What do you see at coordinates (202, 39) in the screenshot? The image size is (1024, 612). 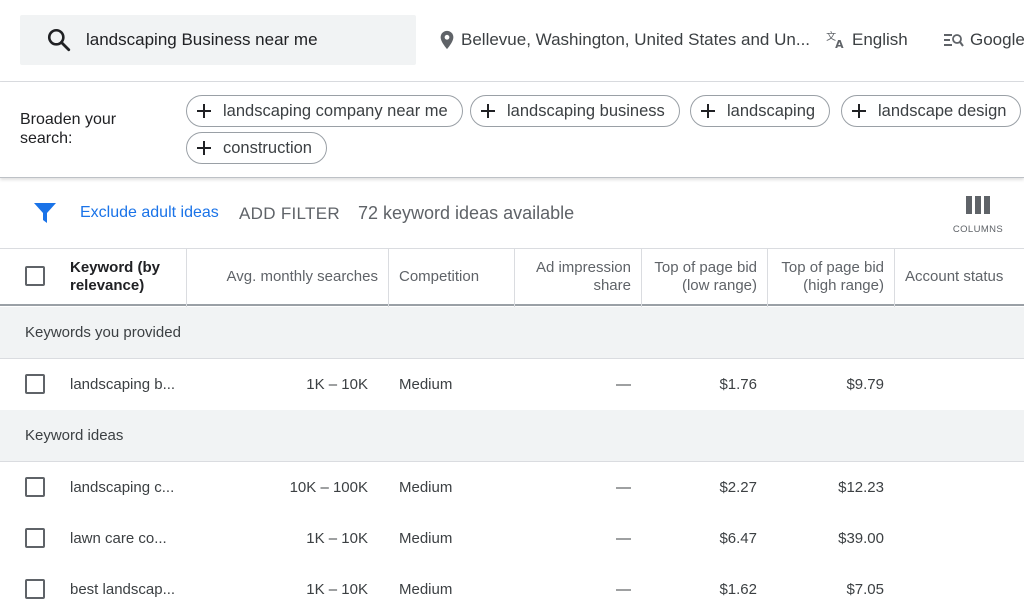 I see `search-query-text: landscaping Business near me` at bounding box center [202, 39].